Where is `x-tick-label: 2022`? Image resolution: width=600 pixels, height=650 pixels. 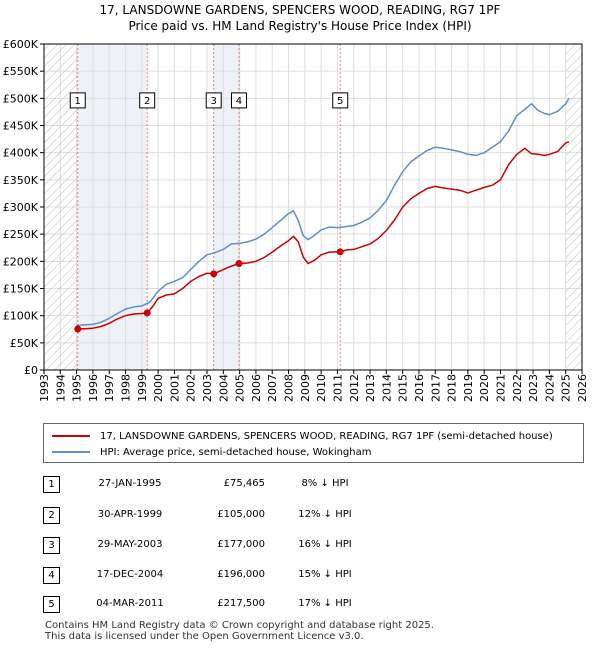 x-tick-label: 2022 is located at coordinates (517, 388).